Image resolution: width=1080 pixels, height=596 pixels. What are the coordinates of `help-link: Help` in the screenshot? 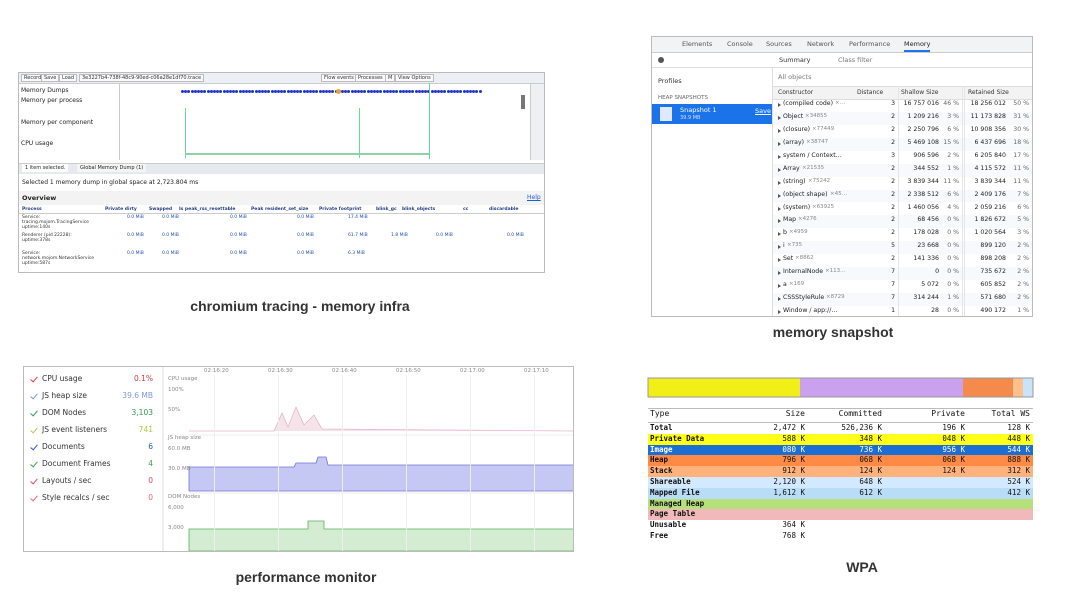 It's located at (534, 197).